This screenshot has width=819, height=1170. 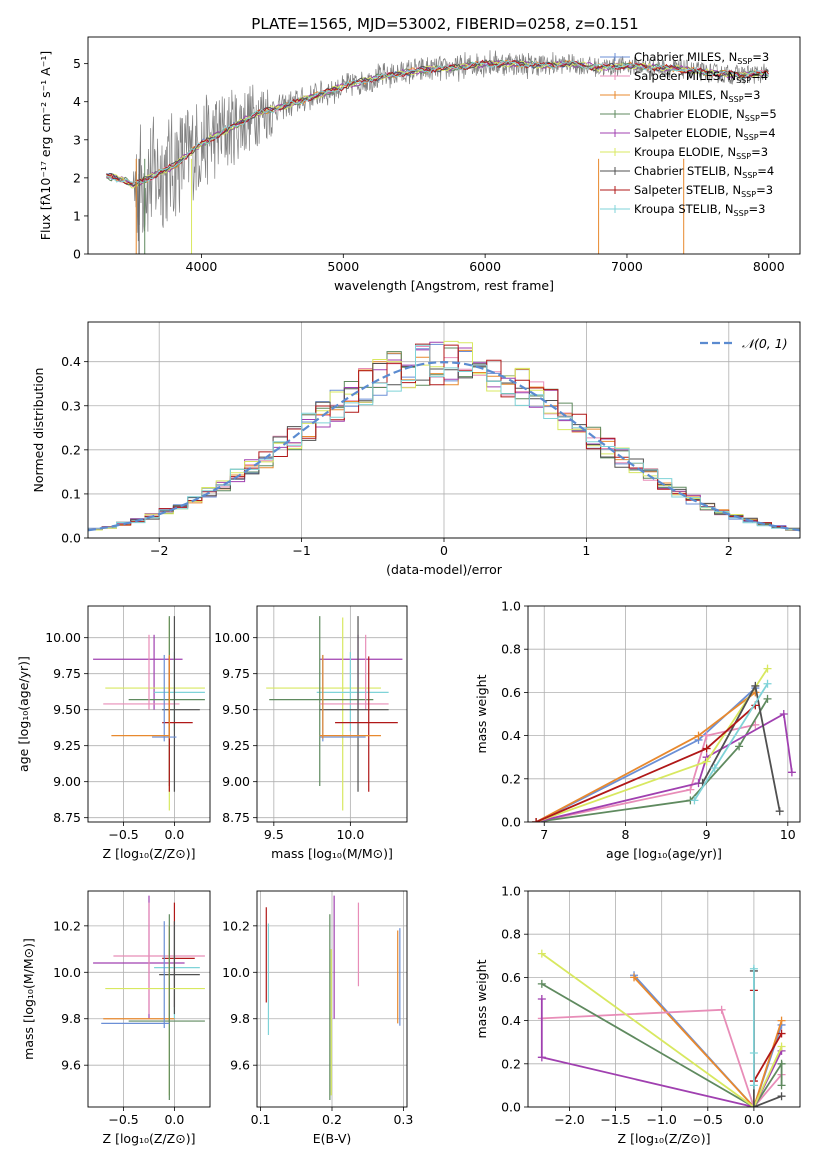 What do you see at coordinates (332, 1119) in the screenshot?
I see `x-tick-label: 0.2` at bounding box center [332, 1119].